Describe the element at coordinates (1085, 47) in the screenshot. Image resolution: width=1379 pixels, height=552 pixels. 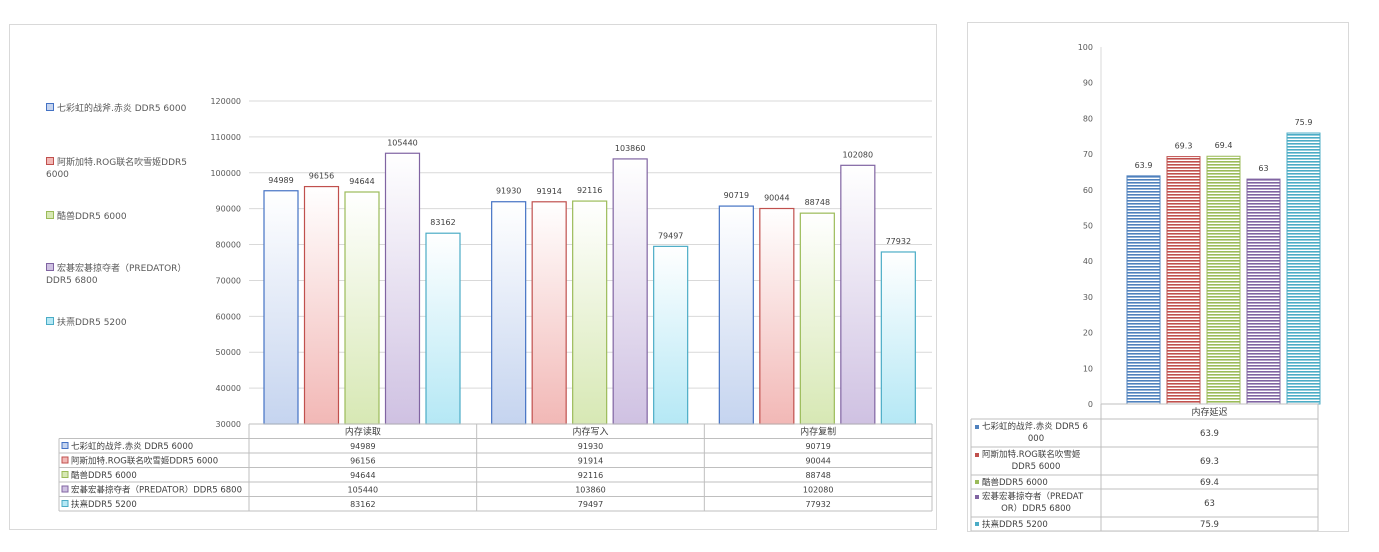
I see `y-tick-label: 100` at that location.